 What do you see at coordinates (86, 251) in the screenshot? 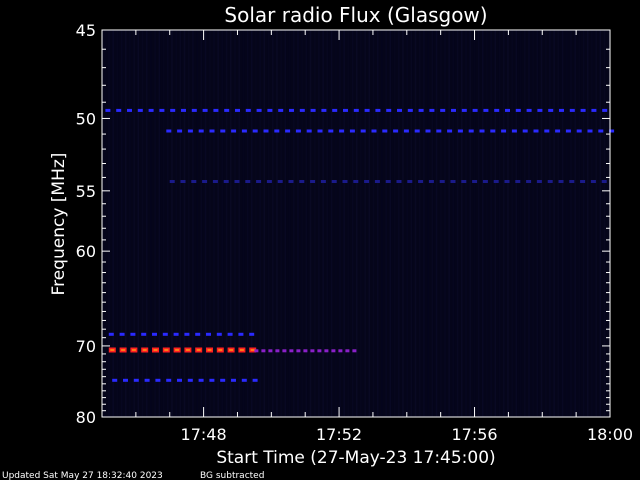
I see `y-tick-label: 60` at bounding box center [86, 251].